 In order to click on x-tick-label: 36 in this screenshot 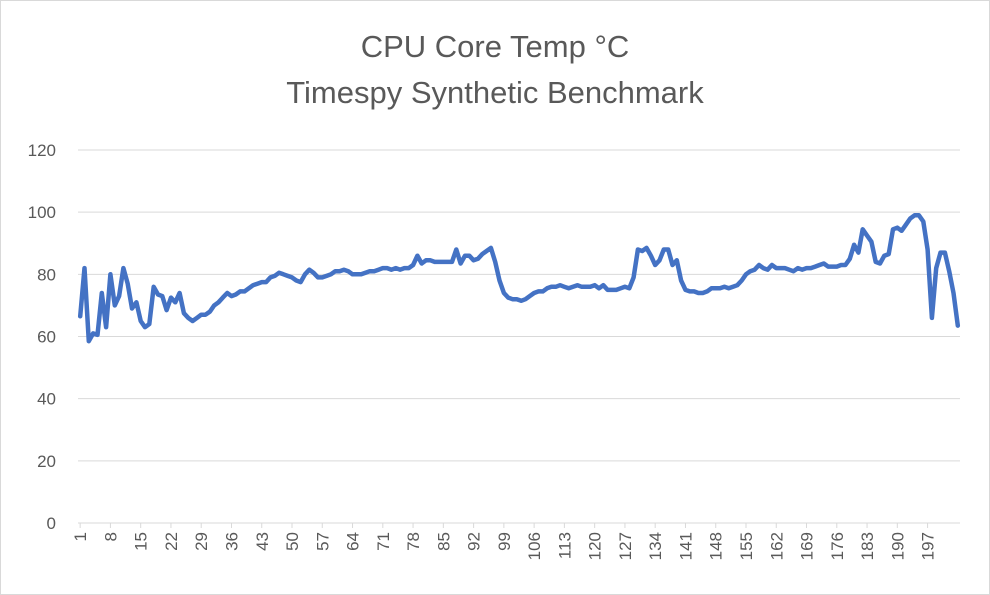, I will do `click(231, 541)`.